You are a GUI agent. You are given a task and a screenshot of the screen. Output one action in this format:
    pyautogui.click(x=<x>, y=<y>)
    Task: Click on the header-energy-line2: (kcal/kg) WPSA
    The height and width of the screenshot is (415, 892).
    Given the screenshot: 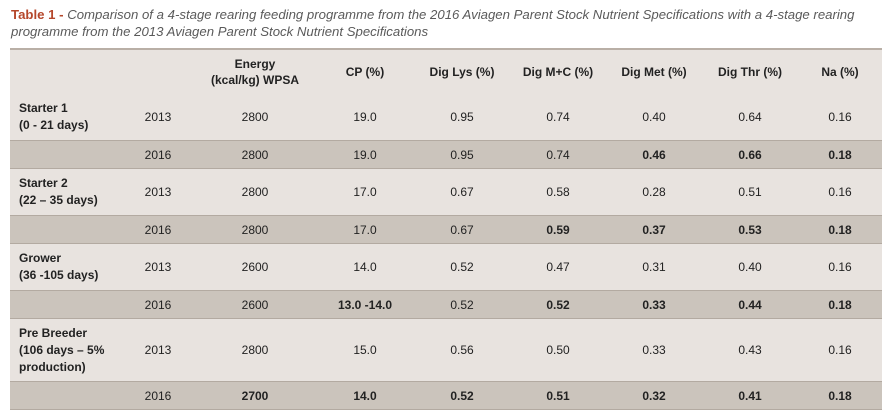 What is the action you would take?
    pyautogui.click(x=255, y=80)
    